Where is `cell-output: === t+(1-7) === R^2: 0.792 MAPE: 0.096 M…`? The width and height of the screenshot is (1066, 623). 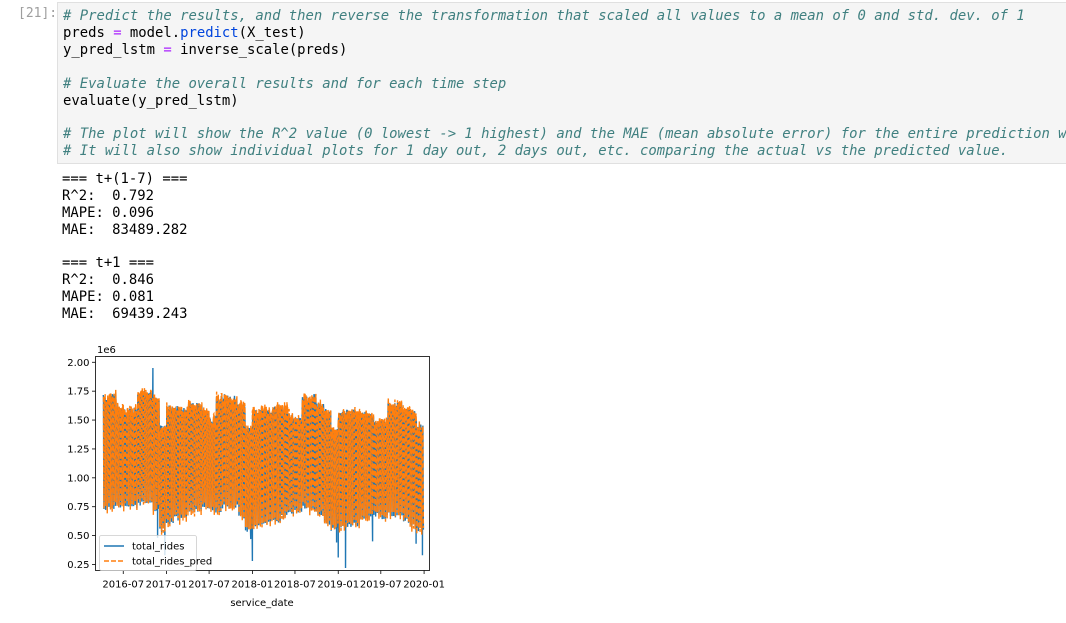 cell-output: === t+(1-7) === R^2: 0.792 MAPE: 0.096 M… is located at coordinates (124, 247).